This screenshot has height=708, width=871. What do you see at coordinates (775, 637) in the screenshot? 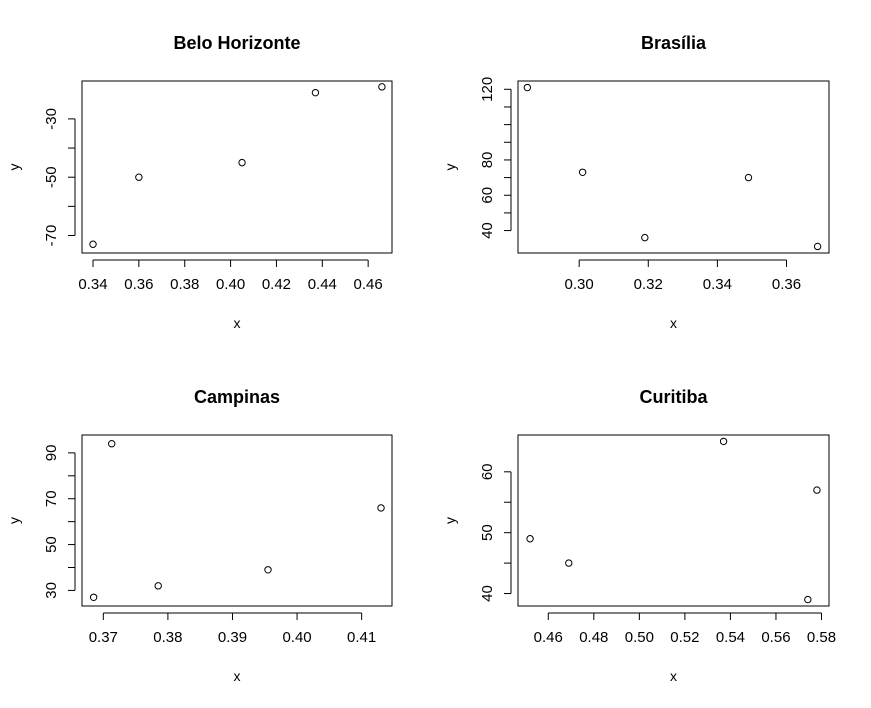
I see `x-tick-label: 0.56` at bounding box center [775, 637].